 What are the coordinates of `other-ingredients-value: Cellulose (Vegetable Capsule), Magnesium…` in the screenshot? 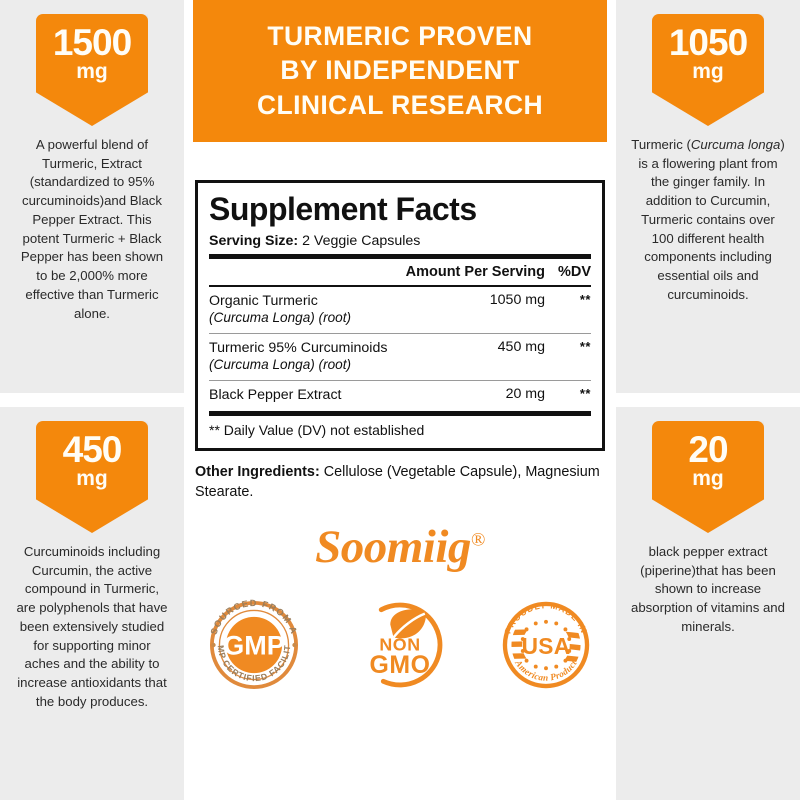 It's located at (397, 481).